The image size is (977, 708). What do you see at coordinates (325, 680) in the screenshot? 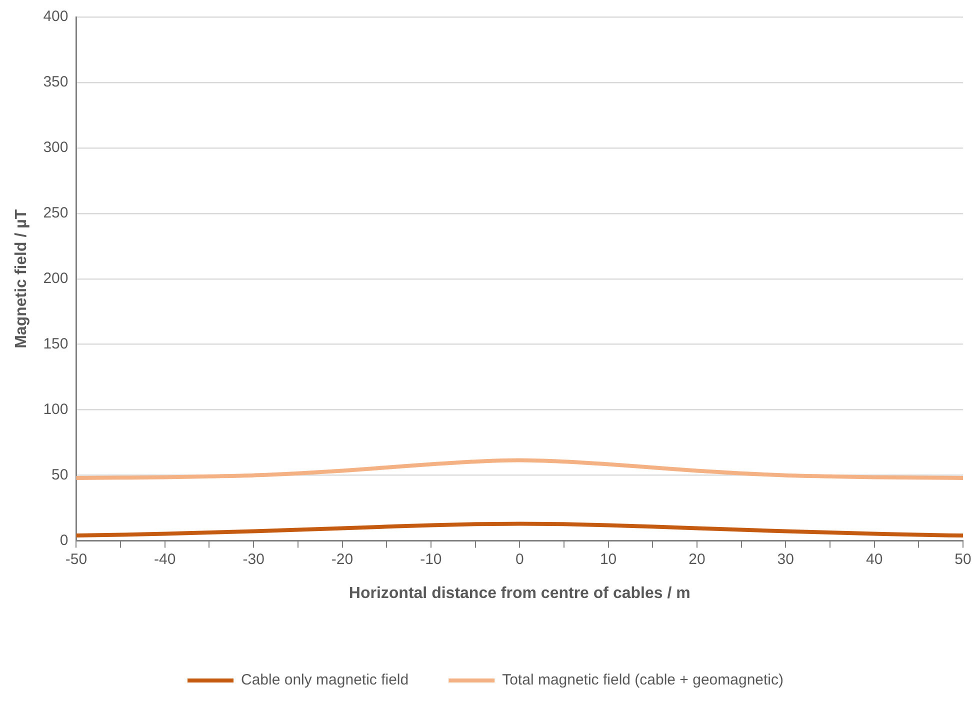
I see `legend-label: Cable only magnetic field` at bounding box center [325, 680].